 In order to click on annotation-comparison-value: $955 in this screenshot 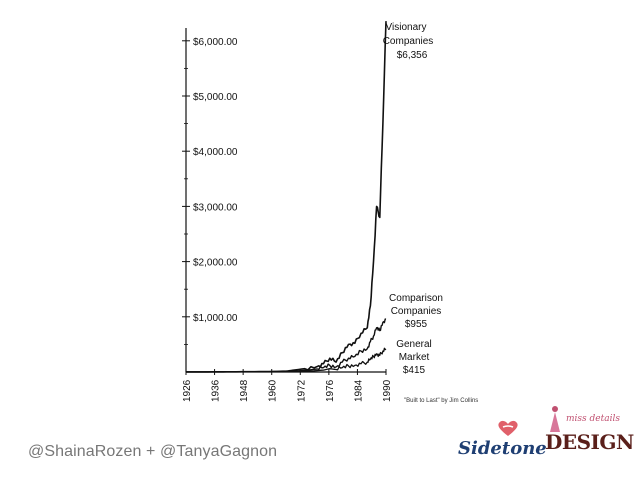, I will do `click(416, 324)`.